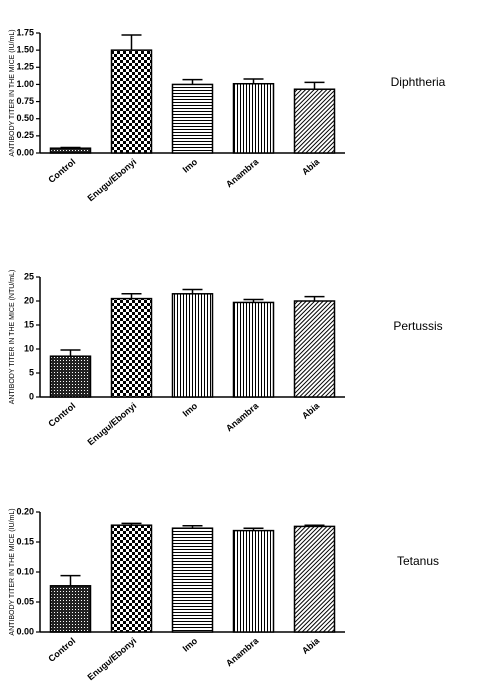  Describe the element at coordinates (29, 348) in the screenshot. I see `y-tick-label: 10` at that location.